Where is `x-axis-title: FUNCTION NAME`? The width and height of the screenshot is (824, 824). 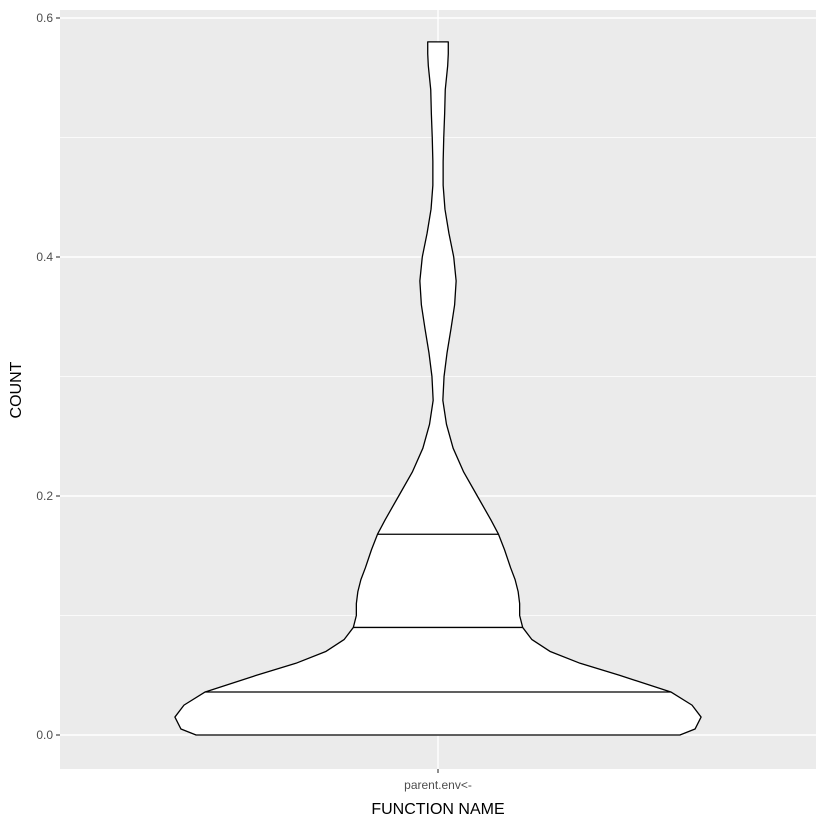
x-axis-title: FUNCTION NAME is located at coordinates (437, 809).